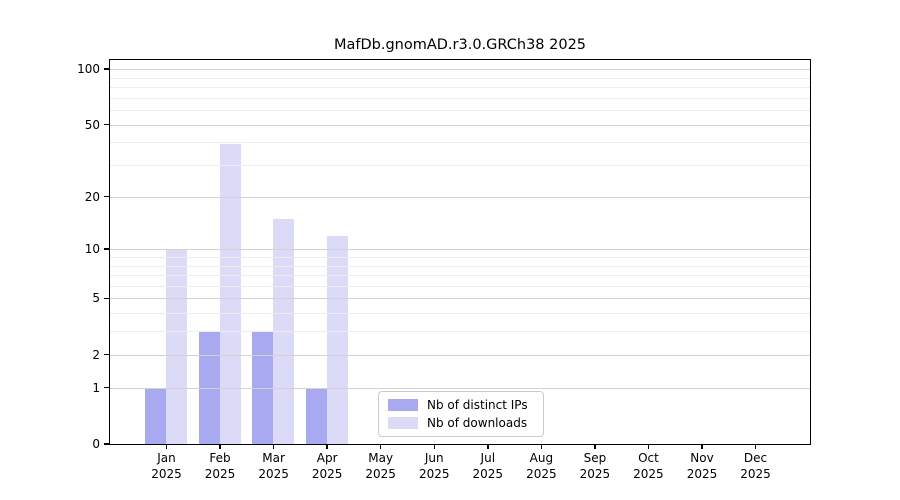 The height and width of the screenshot is (500, 900). I want to click on x-tick-apr, so click(327, 446).